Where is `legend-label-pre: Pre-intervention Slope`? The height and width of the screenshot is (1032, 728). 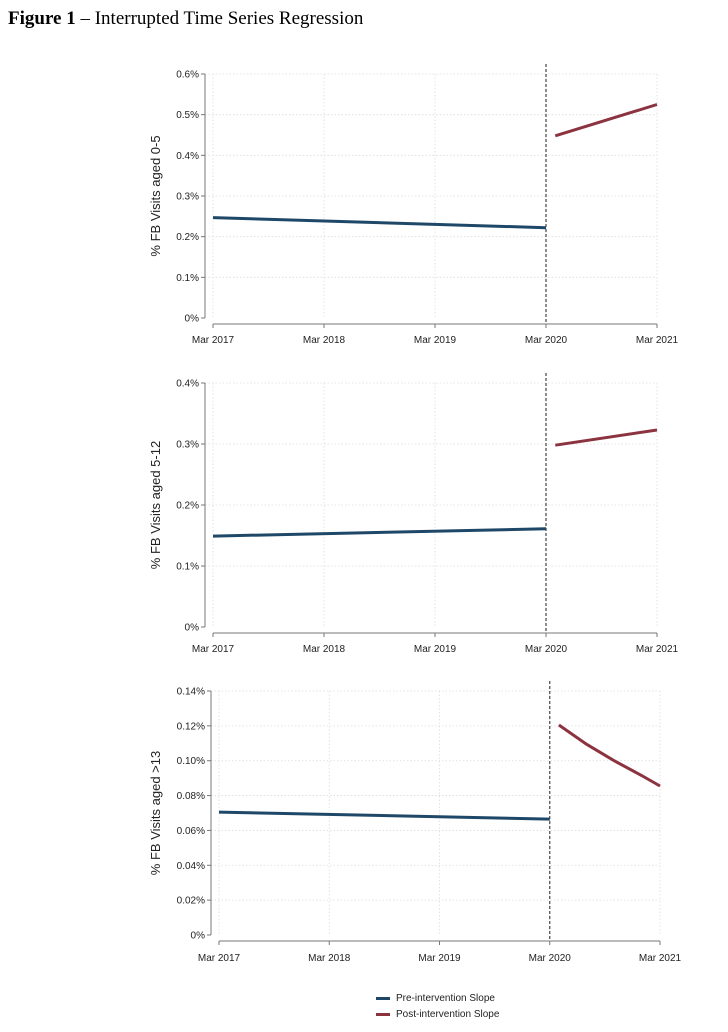 legend-label-pre: Pre-intervention Slope is located at coordinates (445, 998).